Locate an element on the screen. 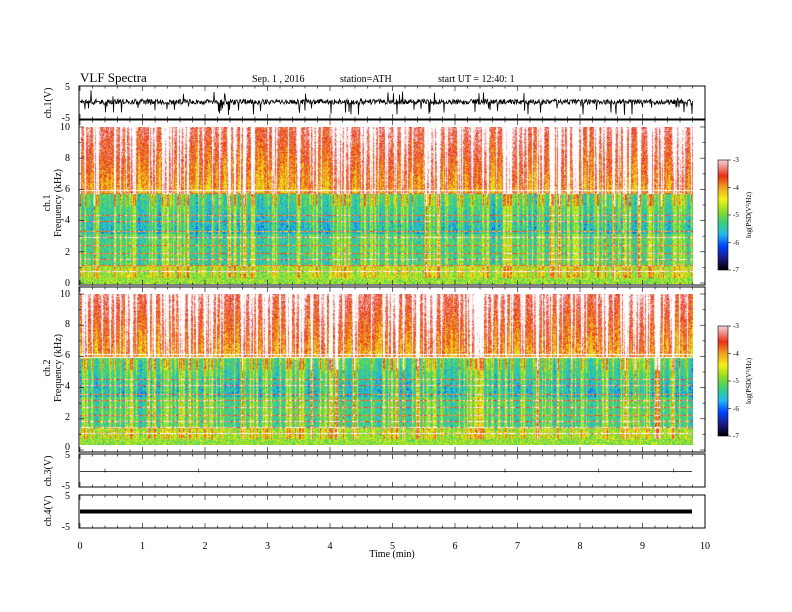  ch2-freq-tick-10: 10 is located at coordinates (65, 294).